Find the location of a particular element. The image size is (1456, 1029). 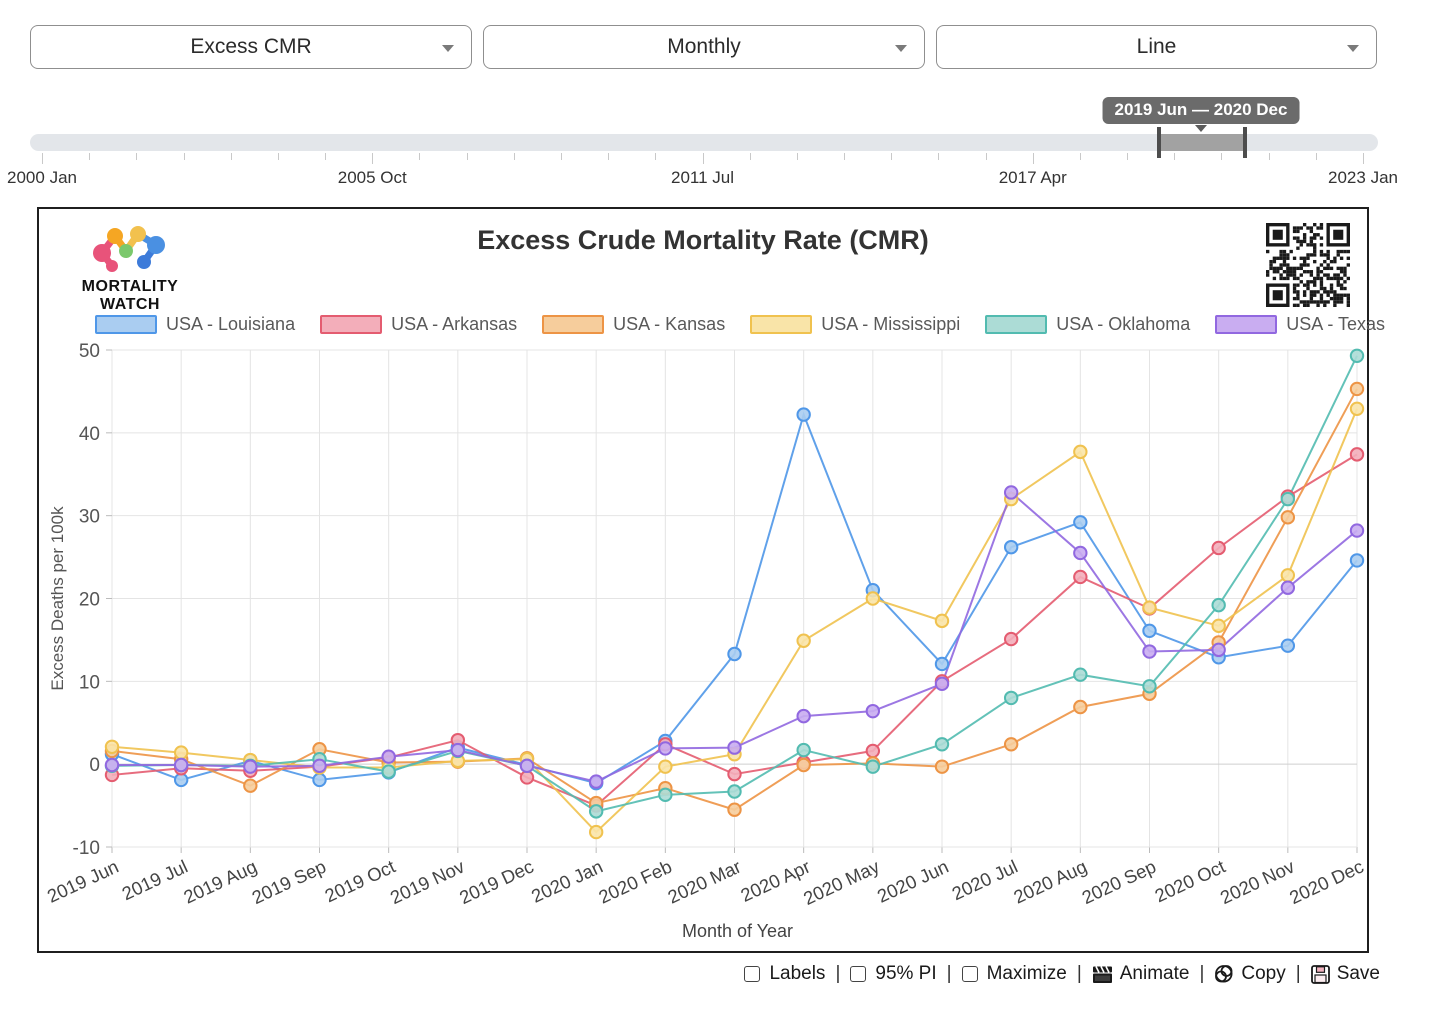

mortality-watch-logo: MORTALITY WATCH is located at coordinates (130, 268).